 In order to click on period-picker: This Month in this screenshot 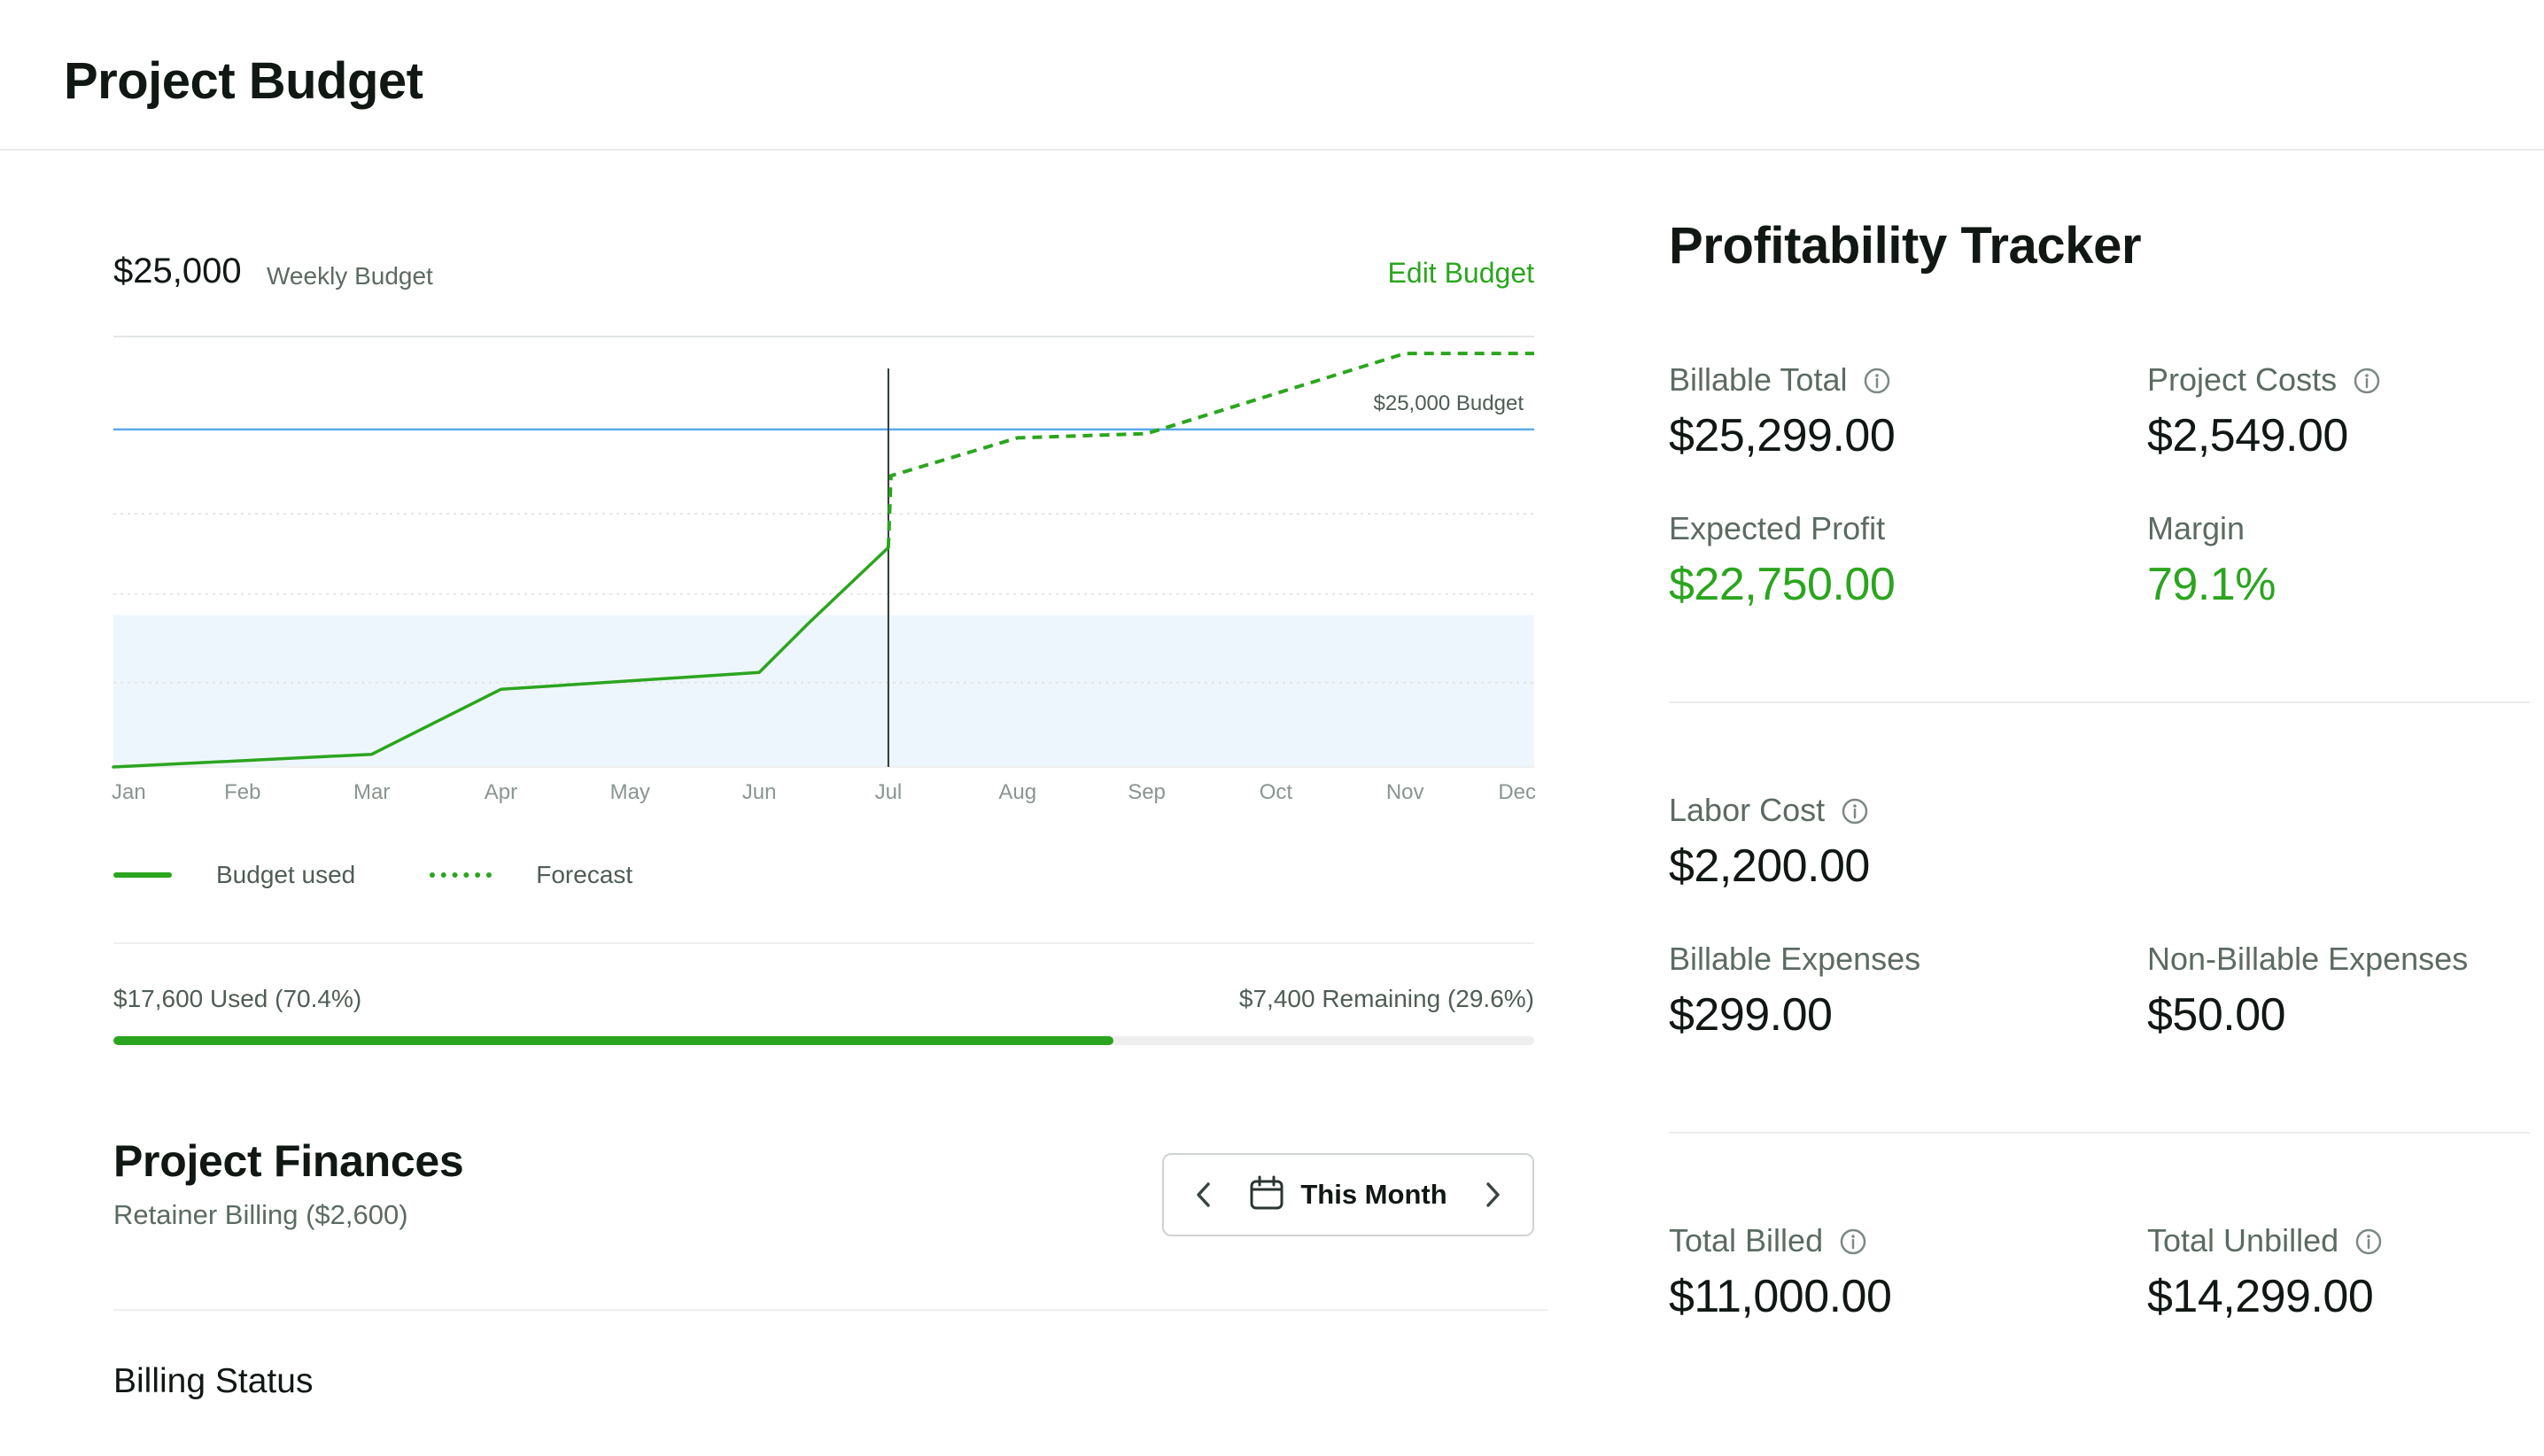, I will do `click(1348, 1194)`.